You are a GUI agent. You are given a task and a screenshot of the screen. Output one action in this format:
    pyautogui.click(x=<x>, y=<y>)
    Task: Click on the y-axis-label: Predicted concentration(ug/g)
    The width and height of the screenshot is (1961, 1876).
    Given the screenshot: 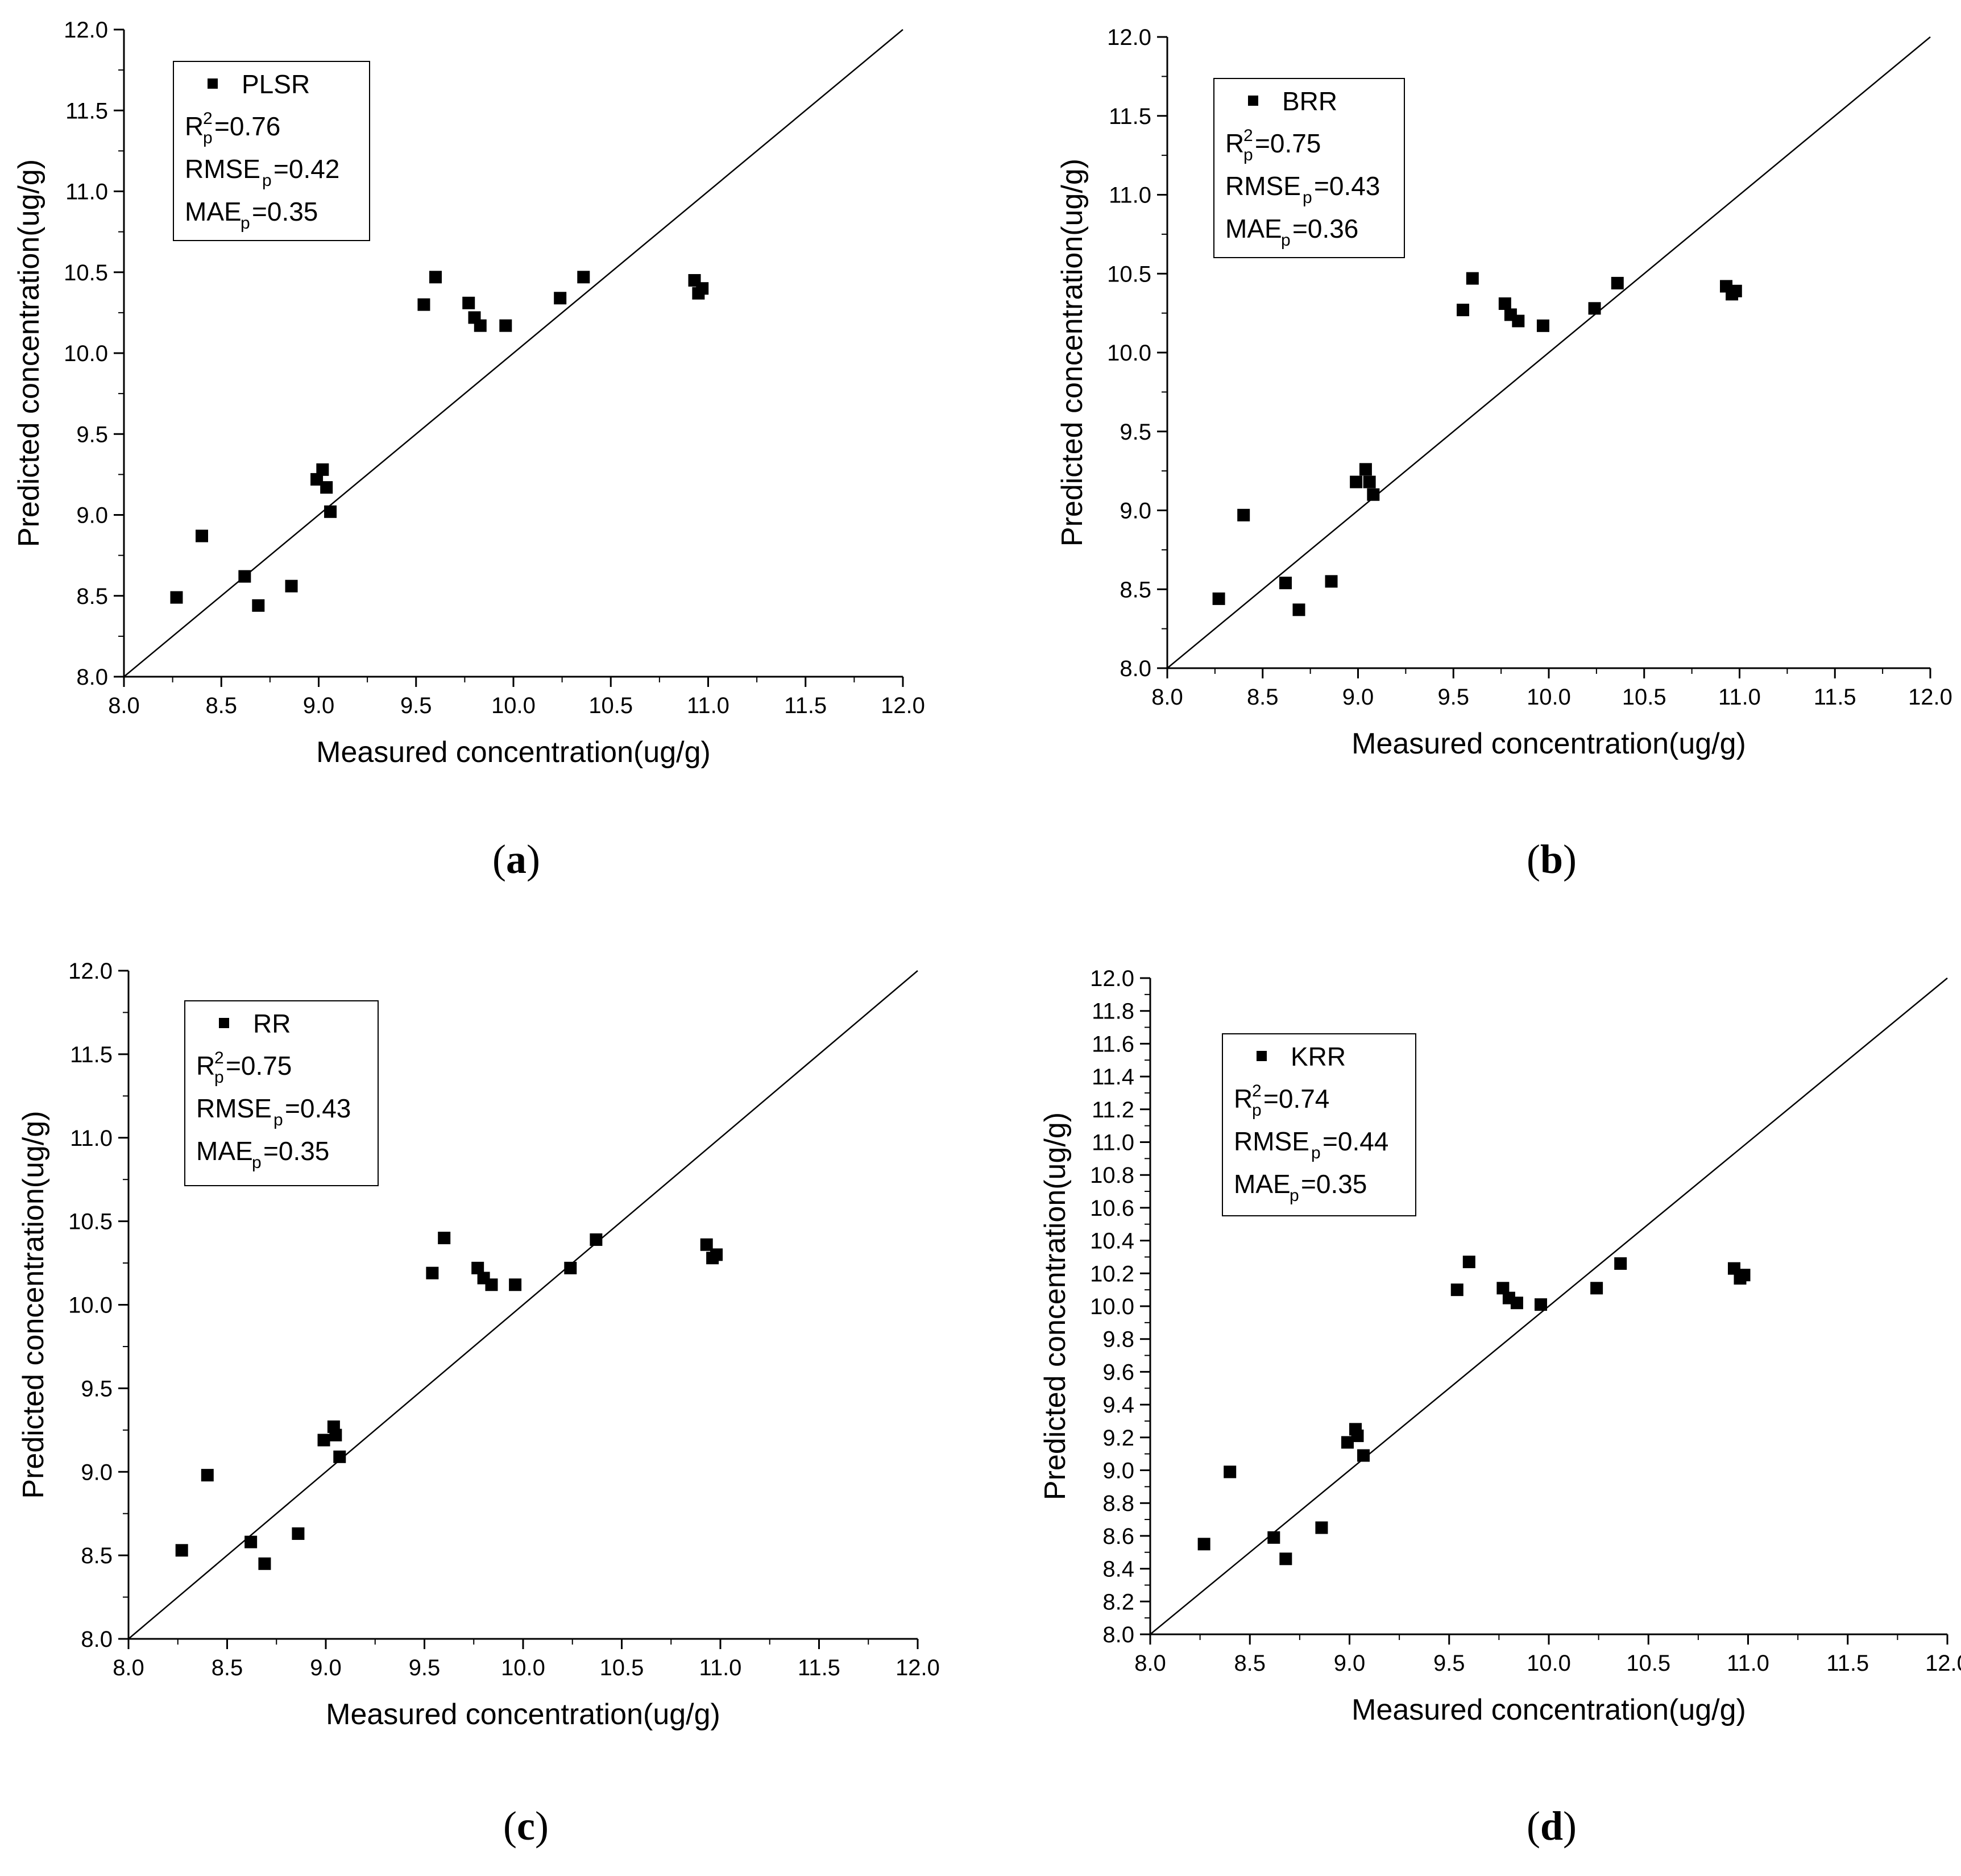 What is the action you would take?
    pyautogui.click(x=29, y=353)
    